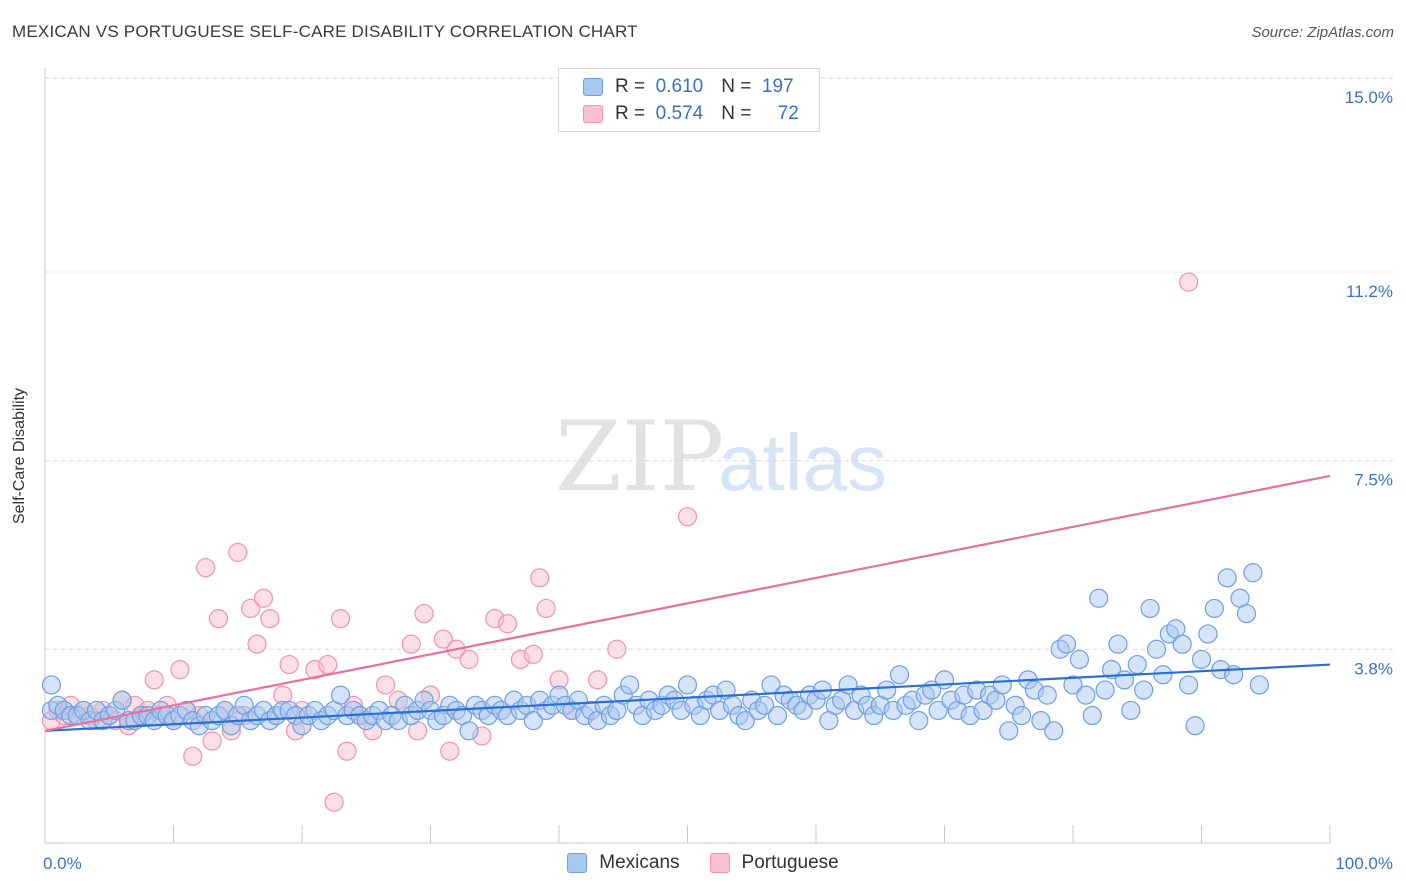 This screenshot has width=1406, height=892. Describe the element at coordinates (689, 100) in the screenshot. I see `correlation-legend: R = 0.610 N = 197 R = 0.574 N = 72` at that location.